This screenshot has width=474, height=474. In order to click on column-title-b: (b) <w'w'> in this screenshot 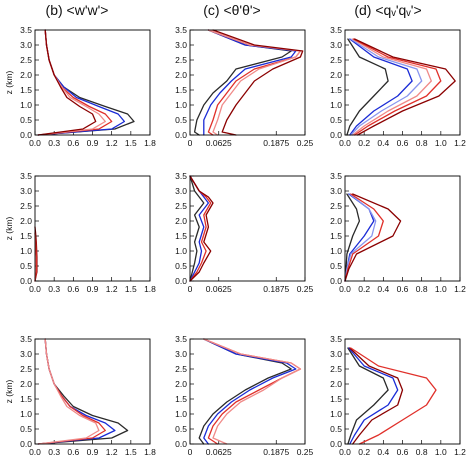, I will do `click(77, 10)`.